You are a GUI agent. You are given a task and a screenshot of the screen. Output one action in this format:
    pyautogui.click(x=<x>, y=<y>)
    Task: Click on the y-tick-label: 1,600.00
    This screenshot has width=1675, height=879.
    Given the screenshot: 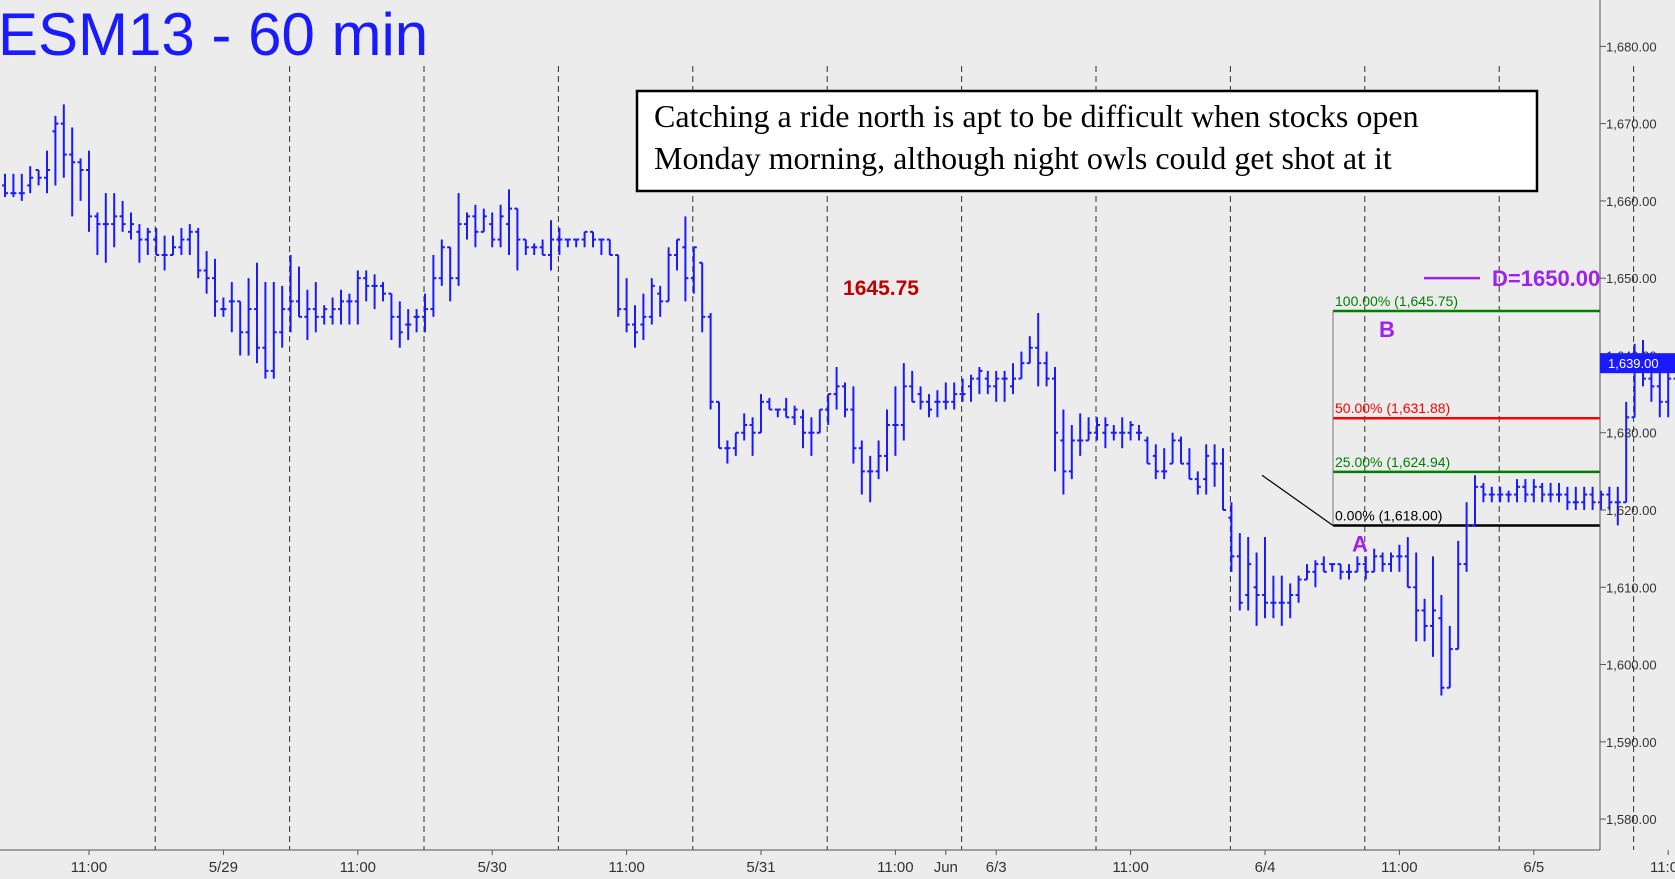 What is the action you would take?
    pyautogui.click(x=1631, y=665)
    